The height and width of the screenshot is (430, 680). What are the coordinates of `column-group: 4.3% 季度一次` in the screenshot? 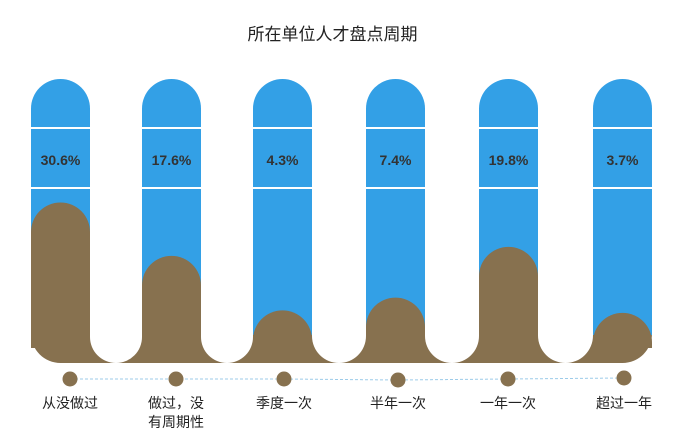 It's located at (282, 245).